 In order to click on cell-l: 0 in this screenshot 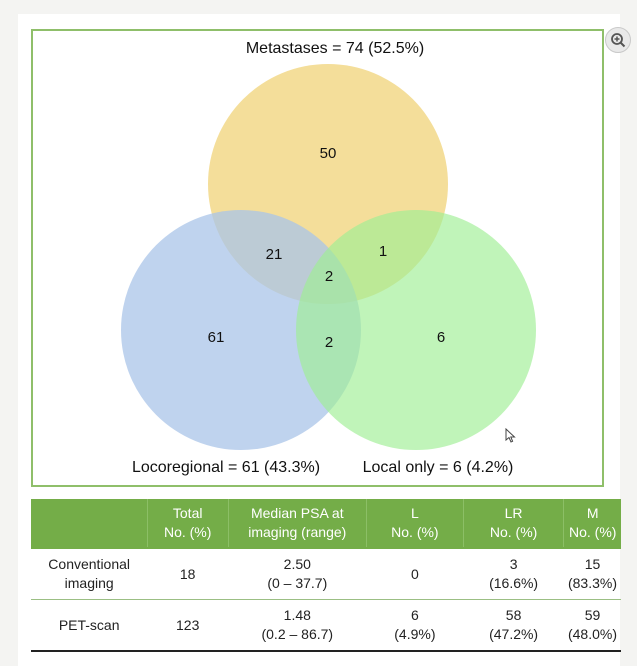, I will do `click(415, 573)`.